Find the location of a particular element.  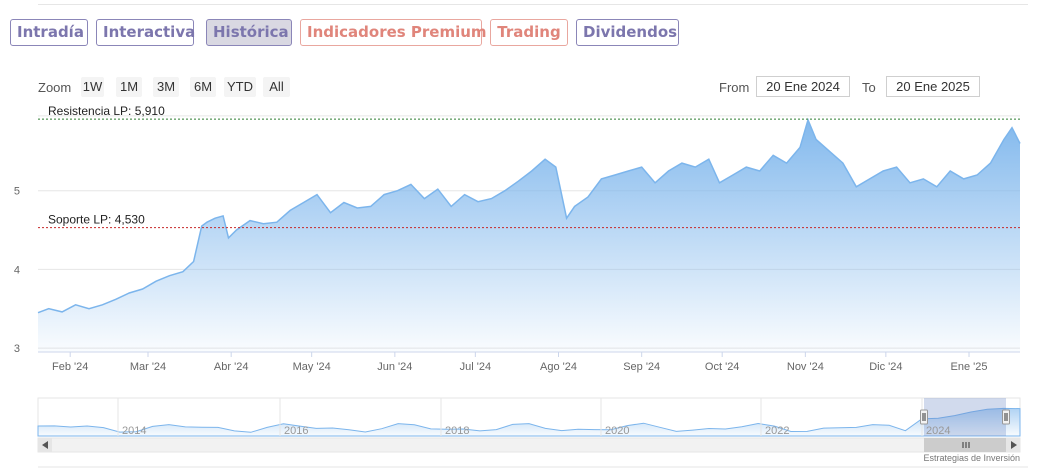

tab-intradia: Intradía is located at coordinates (49, 32).